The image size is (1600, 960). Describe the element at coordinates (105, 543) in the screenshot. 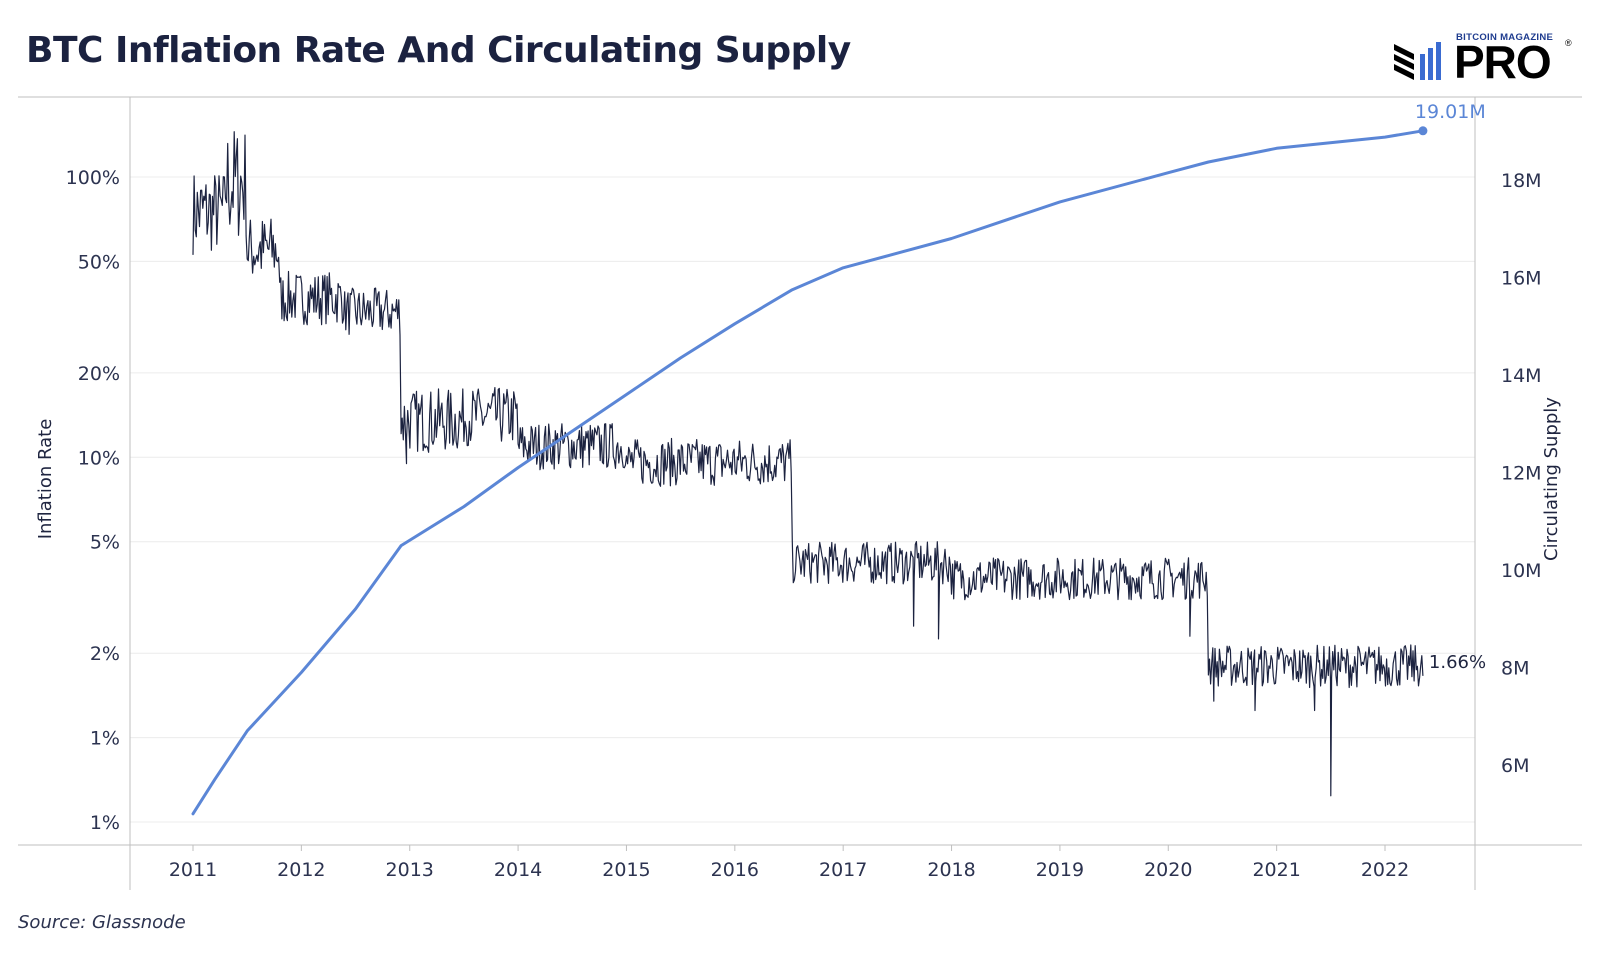

I see `left-tick-label: 5%` at that location.